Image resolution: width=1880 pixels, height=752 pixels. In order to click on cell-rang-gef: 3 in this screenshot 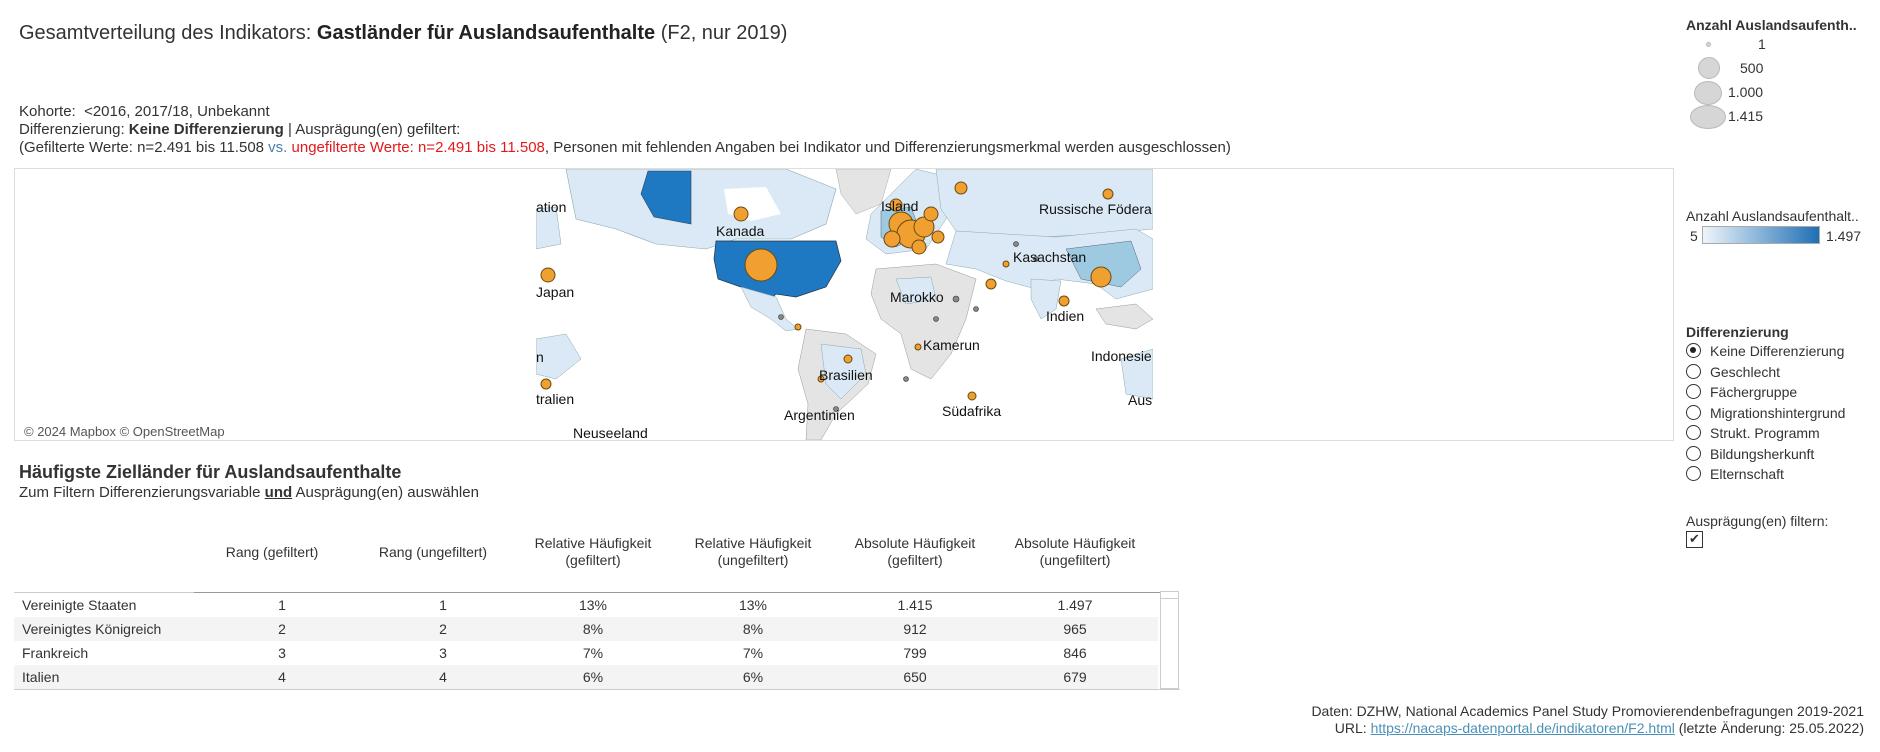, I will do `click(282, 653)`.